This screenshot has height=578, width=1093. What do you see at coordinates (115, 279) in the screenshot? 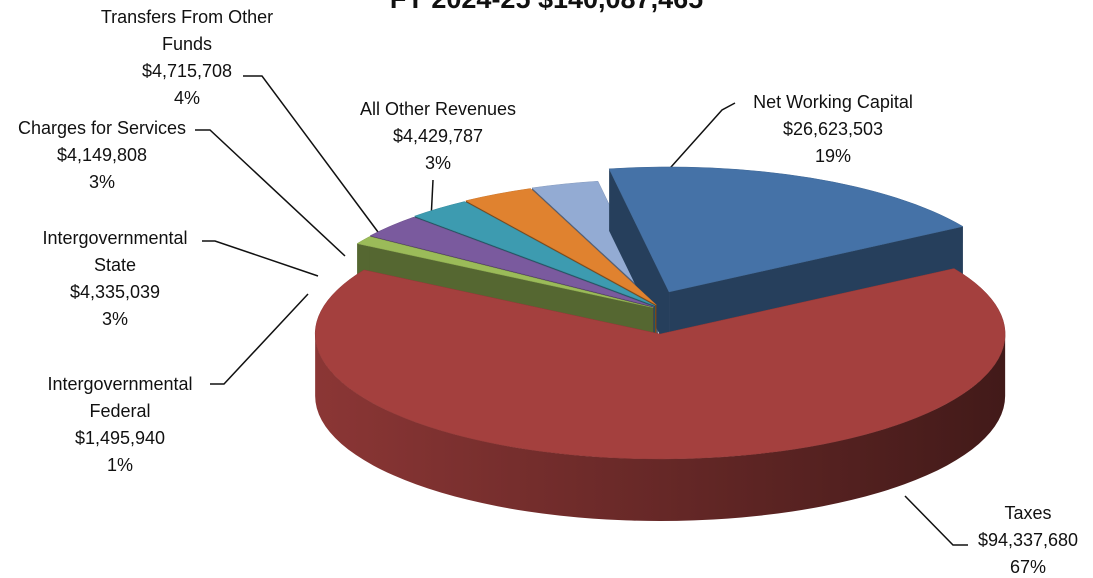
I see `slice-label: Intergovernmental State $4,335,039 3%` at bounding box center [115, 279].